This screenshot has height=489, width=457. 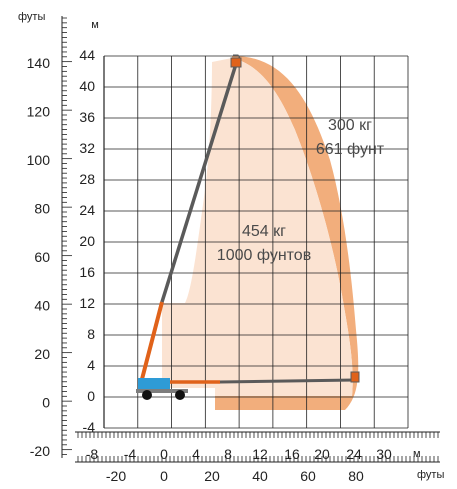 I want to click on inner-tick-label: 4, so click(x=91, y=365).